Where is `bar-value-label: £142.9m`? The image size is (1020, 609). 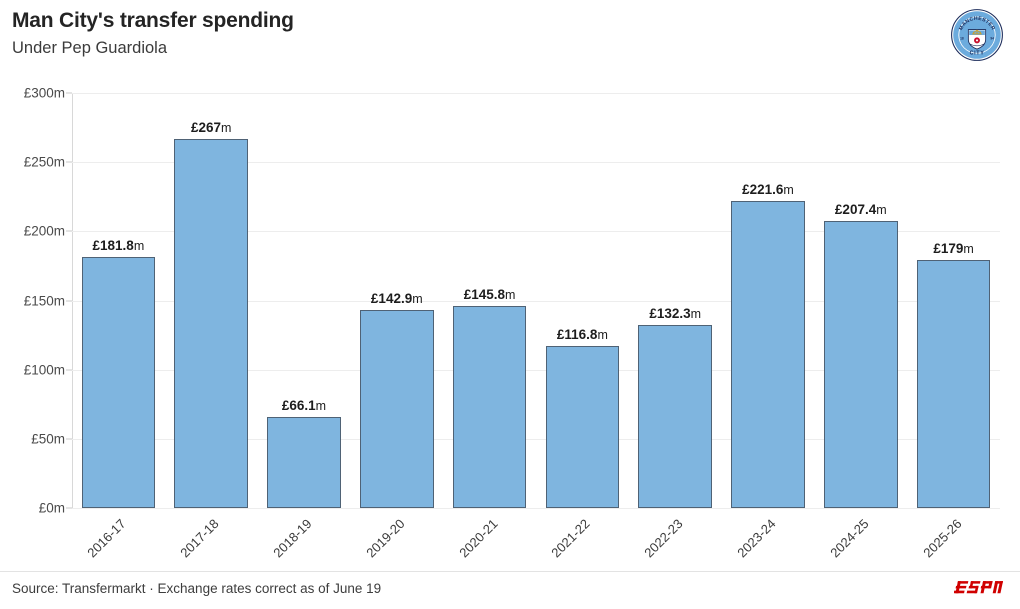
bar-value-label: £142.9m is located at coordinates (396, 299).